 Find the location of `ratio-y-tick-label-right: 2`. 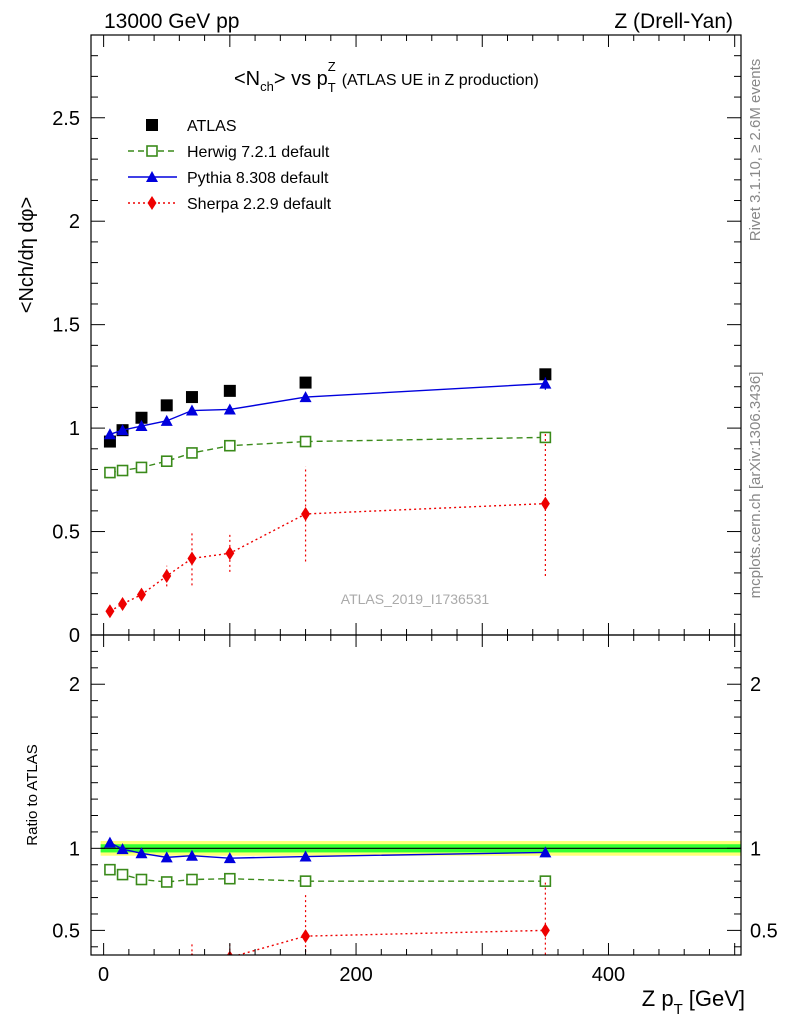

ratio-y-tick-label-right: 2 is located at coordinates (755, 685).